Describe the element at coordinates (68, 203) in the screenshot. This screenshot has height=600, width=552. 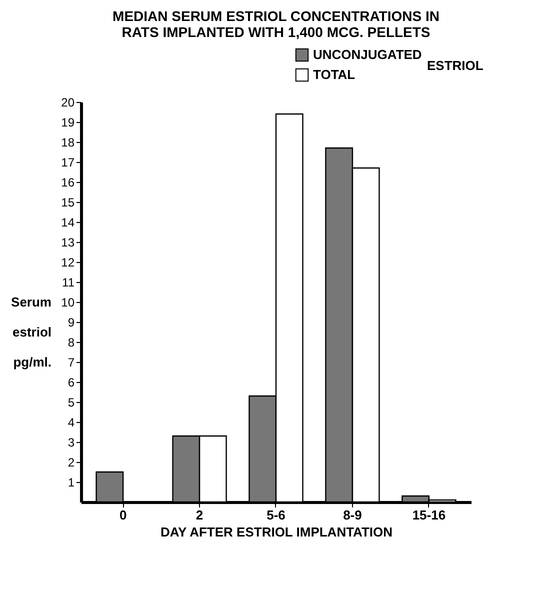
I see `y-tick-label: 15` at that location.